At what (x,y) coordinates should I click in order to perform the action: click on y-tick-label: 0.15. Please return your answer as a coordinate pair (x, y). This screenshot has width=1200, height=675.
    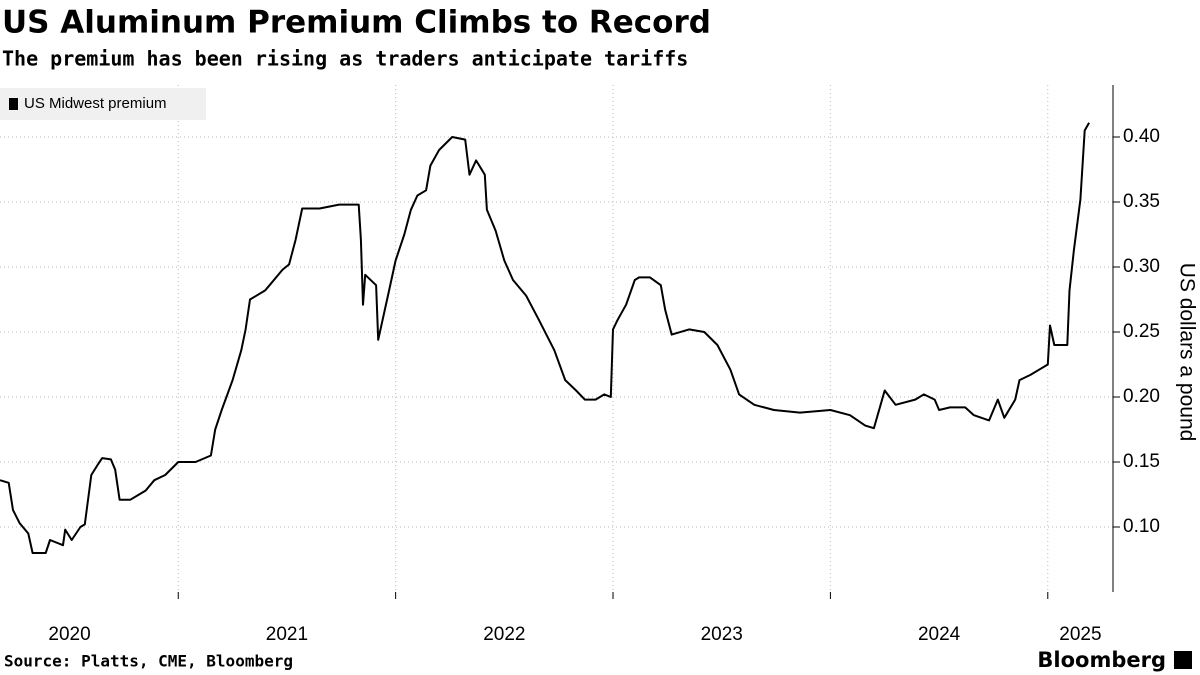
    Looking at the image, I should click on (1141, 461).